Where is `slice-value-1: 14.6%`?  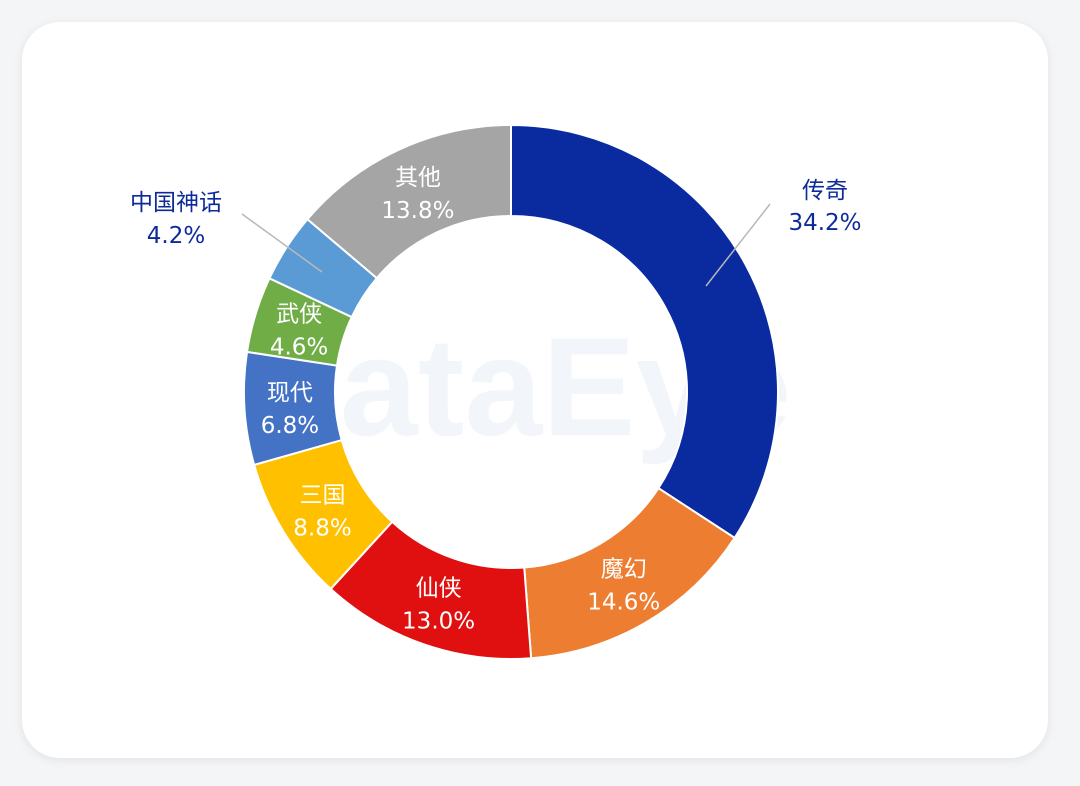
slice-value-1: 14.6% is located at coordinates (623, 603).